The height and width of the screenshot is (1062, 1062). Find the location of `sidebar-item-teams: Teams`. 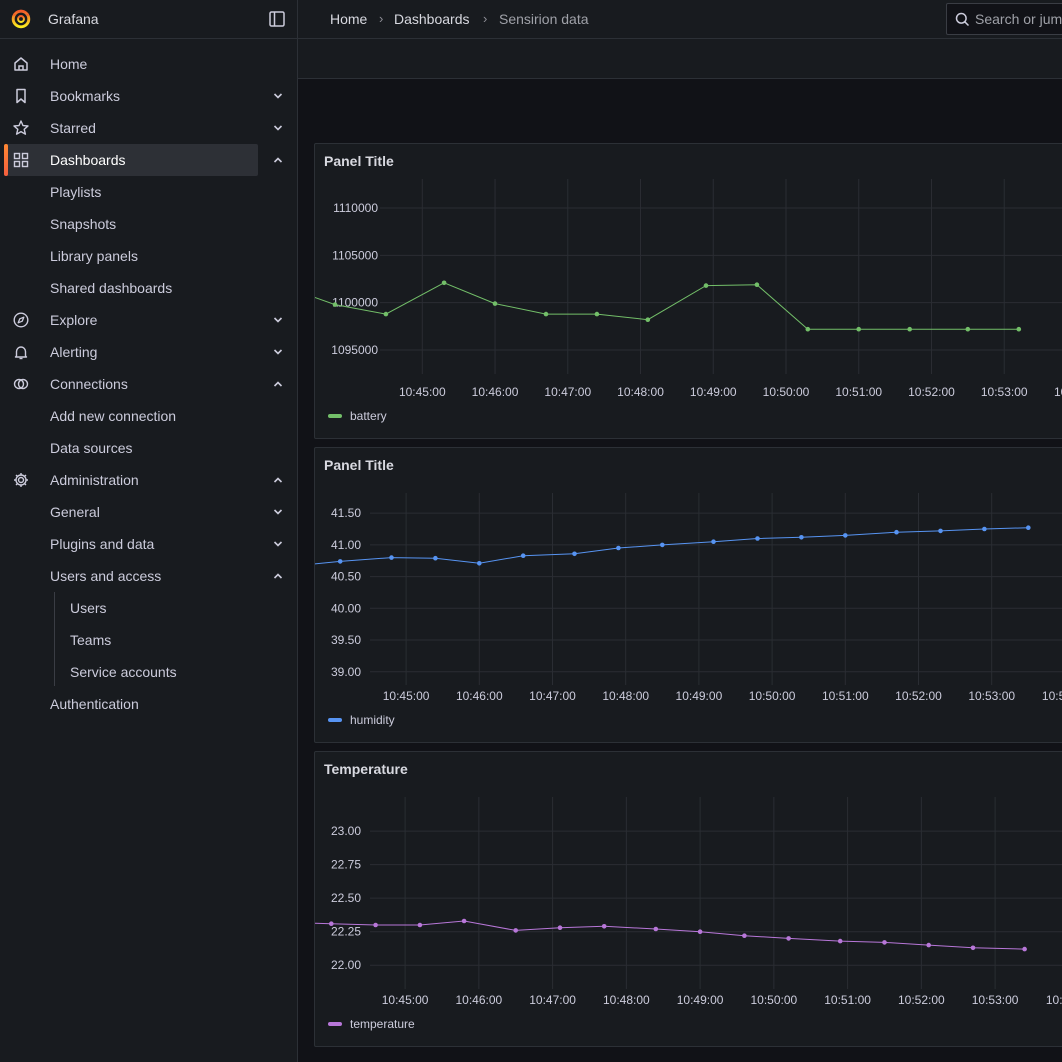

sidebar-item-teams: Teams is located at coordinates (149, 640).